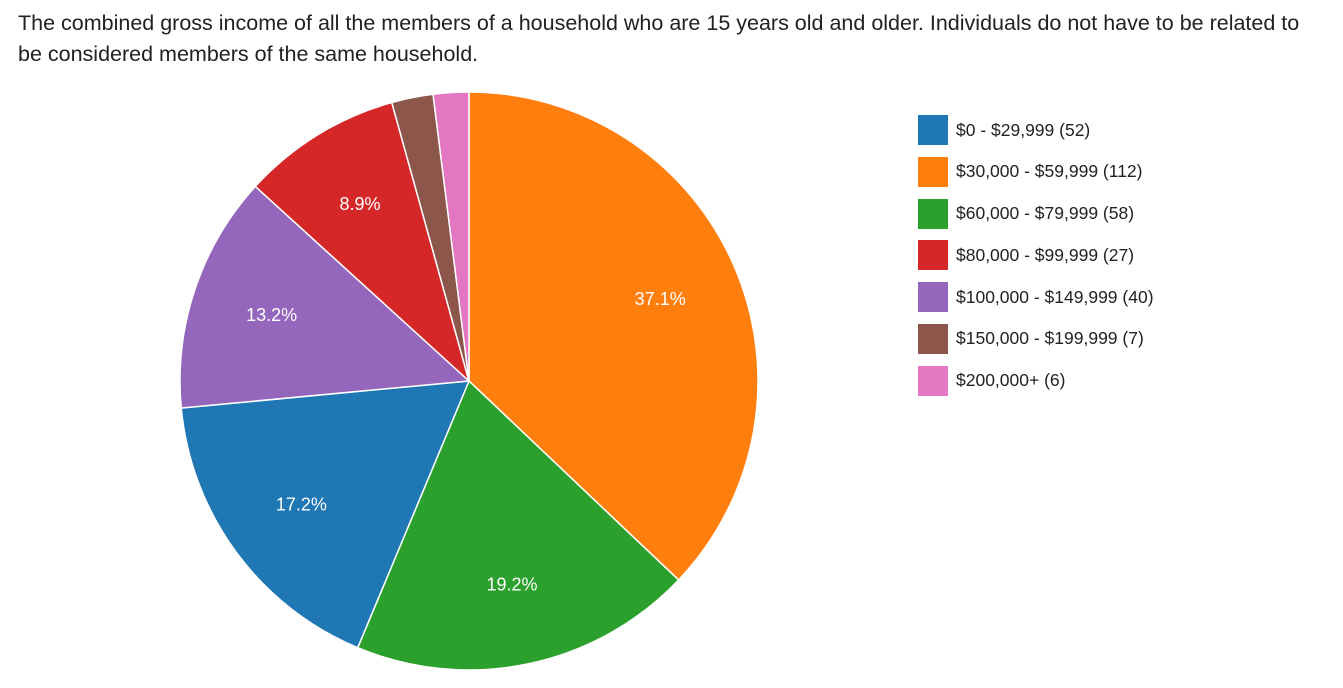  I want to click on pie-slice-label-3: 8.9%, so click(359, 204).